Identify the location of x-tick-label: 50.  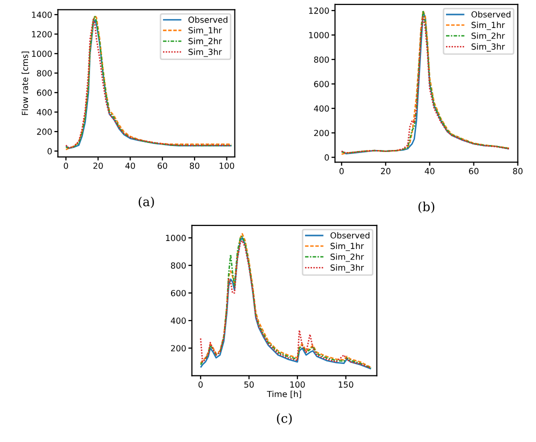
(249, 384).